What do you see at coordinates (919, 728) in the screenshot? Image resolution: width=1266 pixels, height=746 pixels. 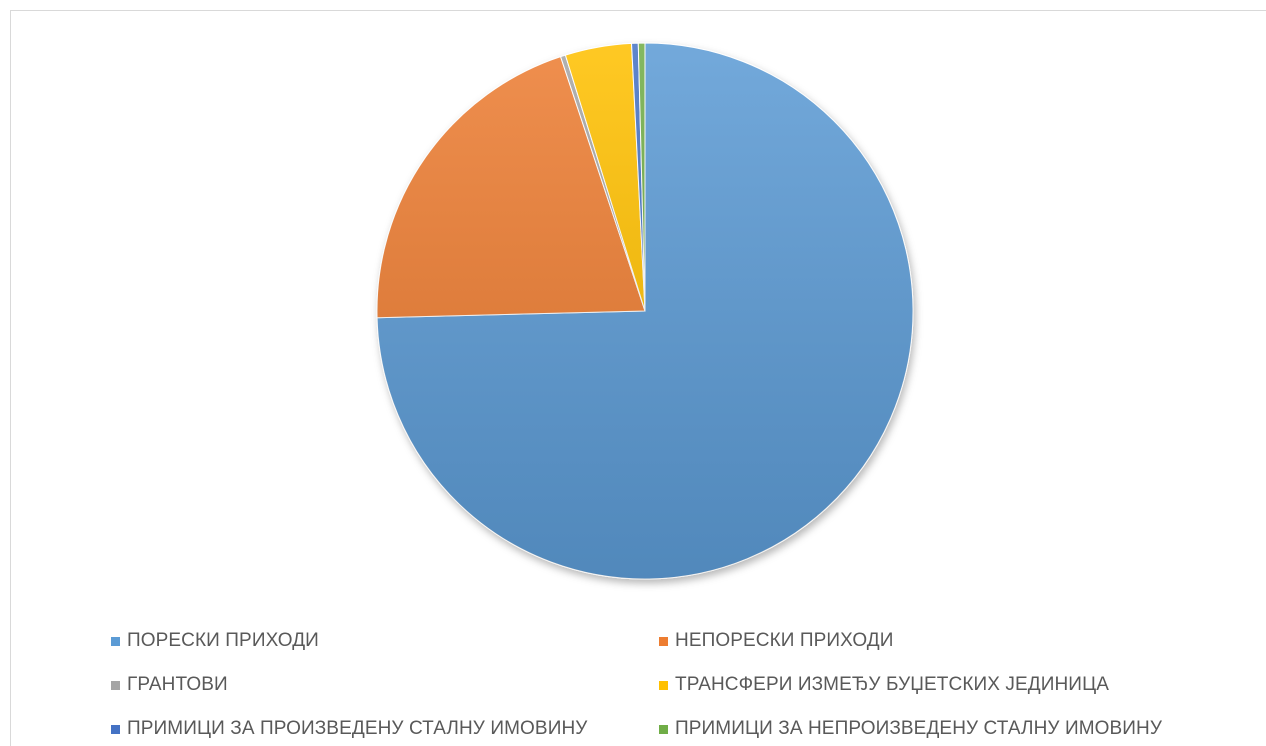 I see `legend-label: ПРИМИЦИ ЗА НЕПРОИЗВЕДЕНУ СТАЛНУ ИМОВИНУ` at bounding box center [919, 728].